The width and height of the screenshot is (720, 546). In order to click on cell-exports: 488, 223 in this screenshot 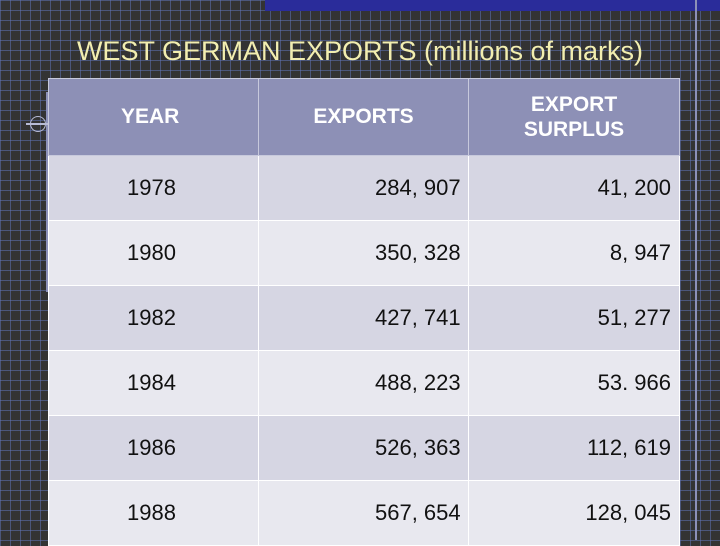, I will do `click(363, 383)`.